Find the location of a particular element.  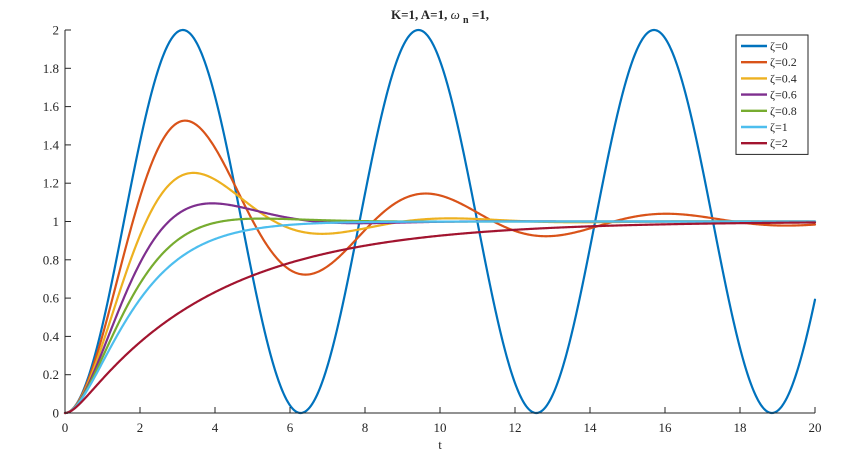

x-tick-label: 12 is located at coordinates (515, 427).